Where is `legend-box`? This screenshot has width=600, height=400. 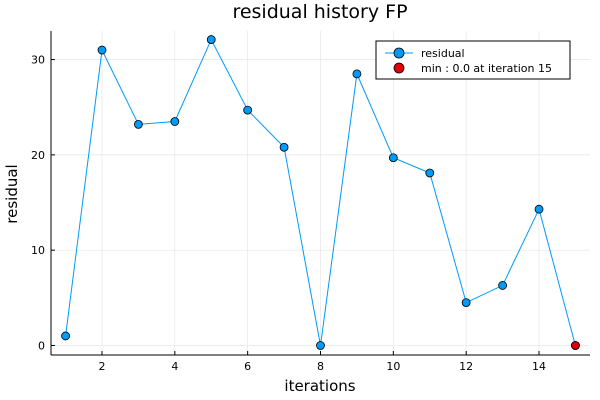 legend-box is located at coordinates (473, 60).